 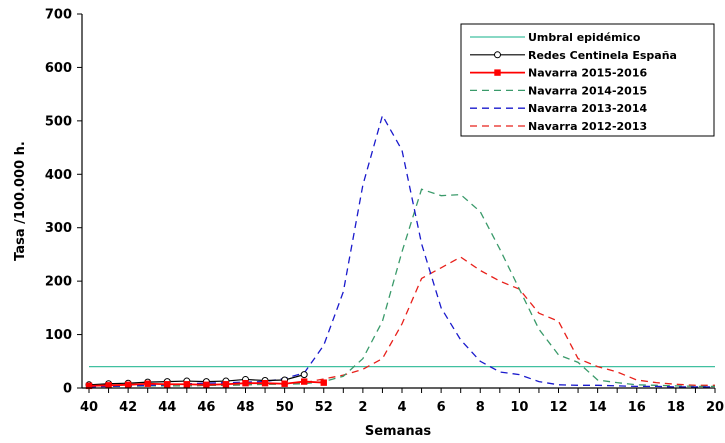 What do you see at coordinates (245, 407) in the screenshot?
I see `x-tick-label: 48` at bounding box center [245, 407].